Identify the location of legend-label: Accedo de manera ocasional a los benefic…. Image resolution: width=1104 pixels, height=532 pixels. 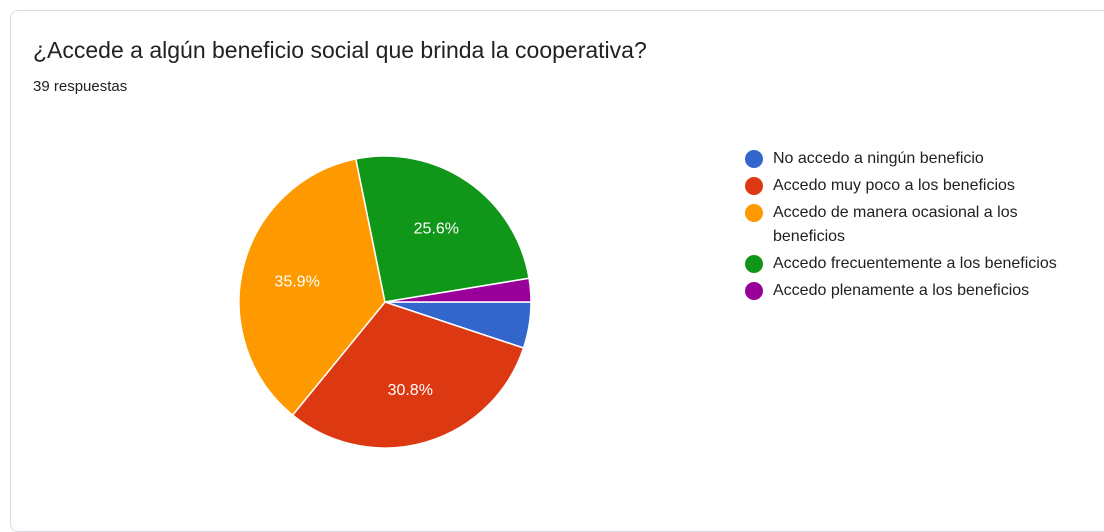
(895, 224).